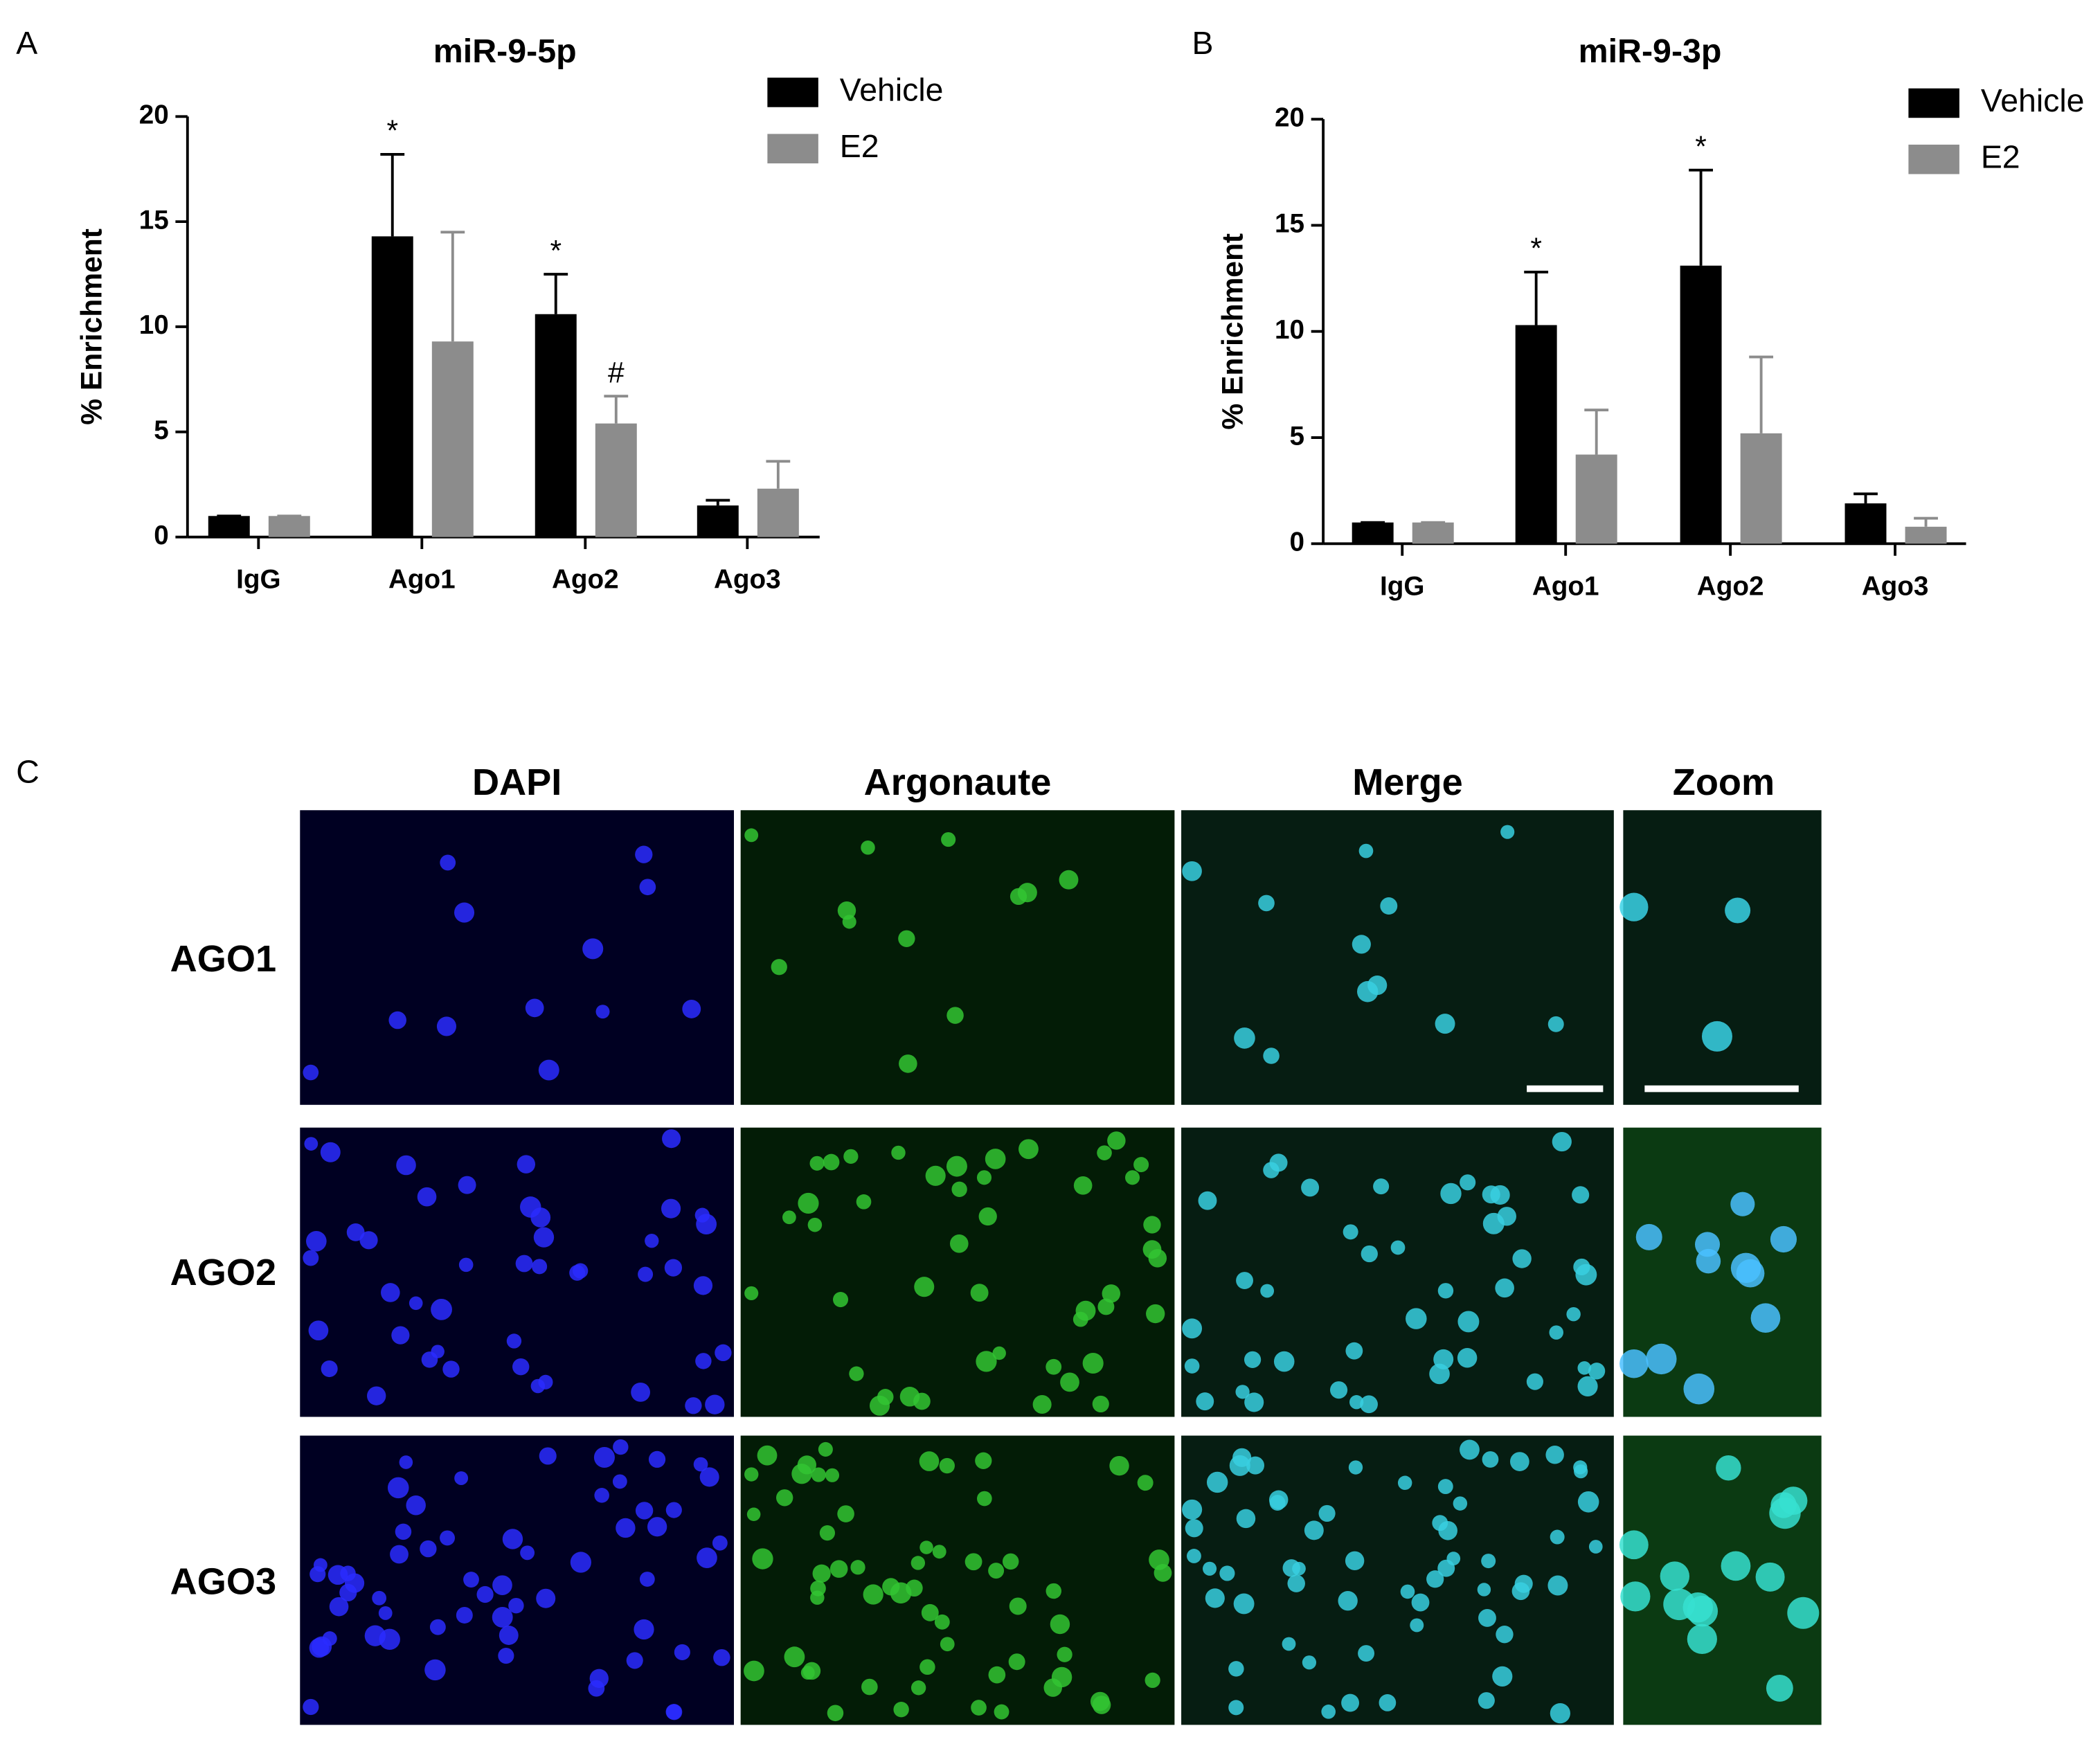 The image size is (2100, 1753). I want to click on error-bar, so click(718, 502).